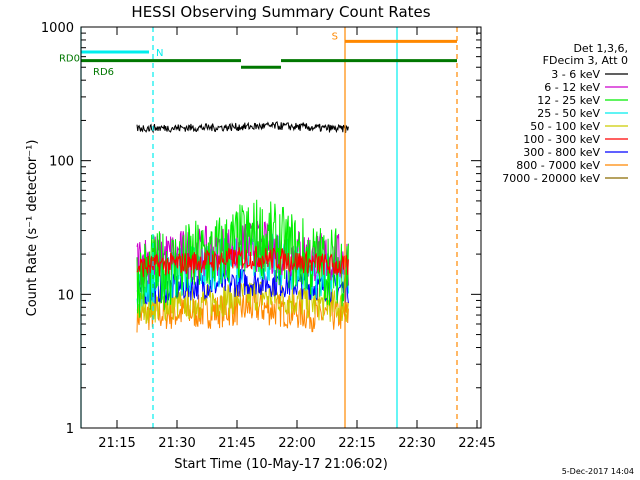  What do you see at coordinates (65, 295) in the screenshot?
I see `y-tick-label-1: 10` at bounding box center [65, 295].